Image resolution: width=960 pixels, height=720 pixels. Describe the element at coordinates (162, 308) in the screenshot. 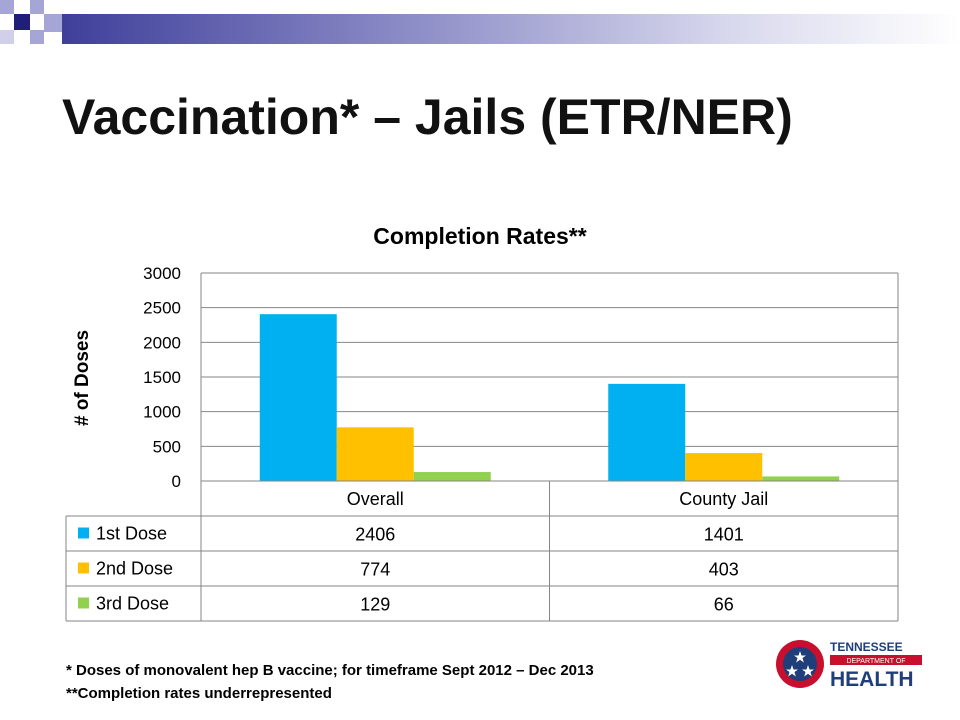

I see `y-tick-label: 2500` at that location.